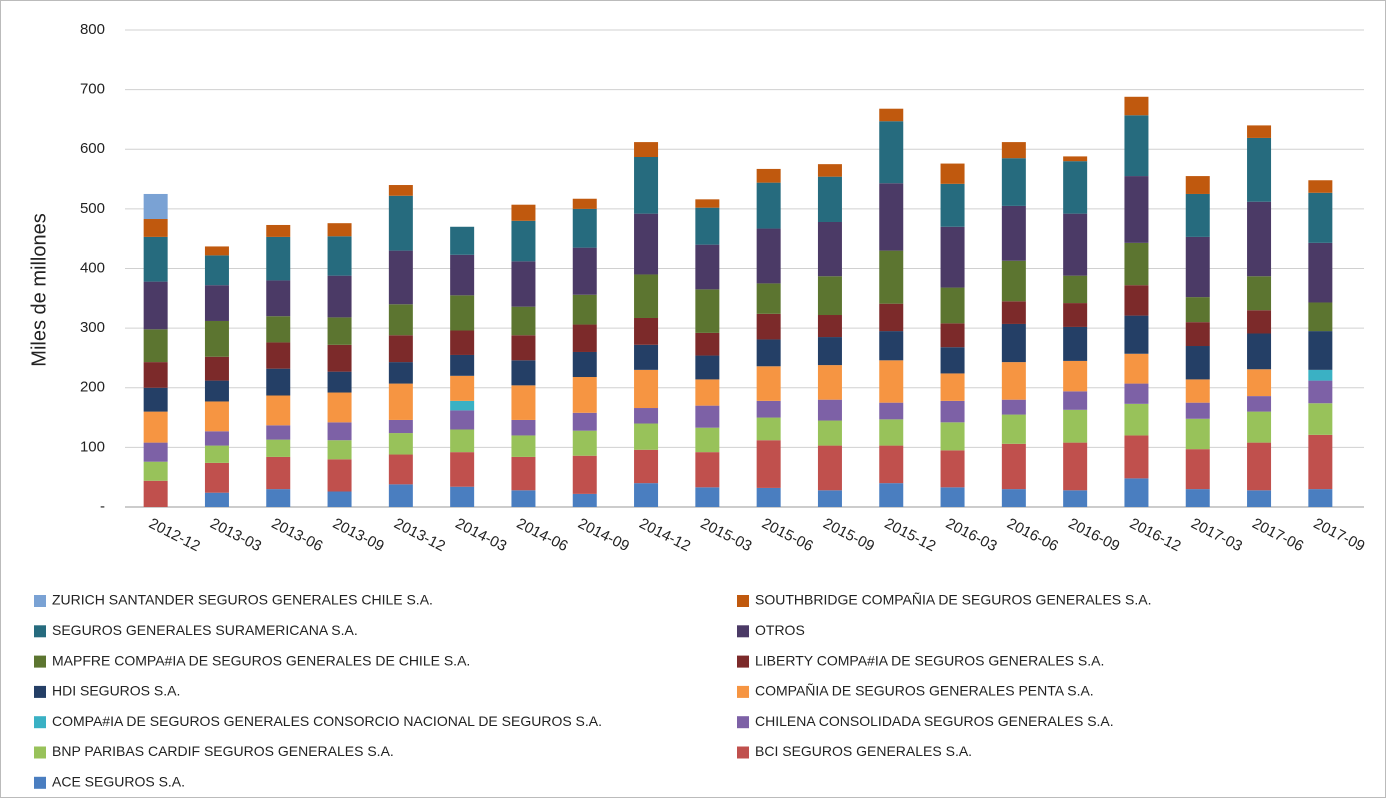 The width and height of the screenshot is (1386, 803). Describe the element at coordinates (863, 751) in the screenshot. I see `legend-label: BCI SEGUROS GENERALES S.A.` at that location.